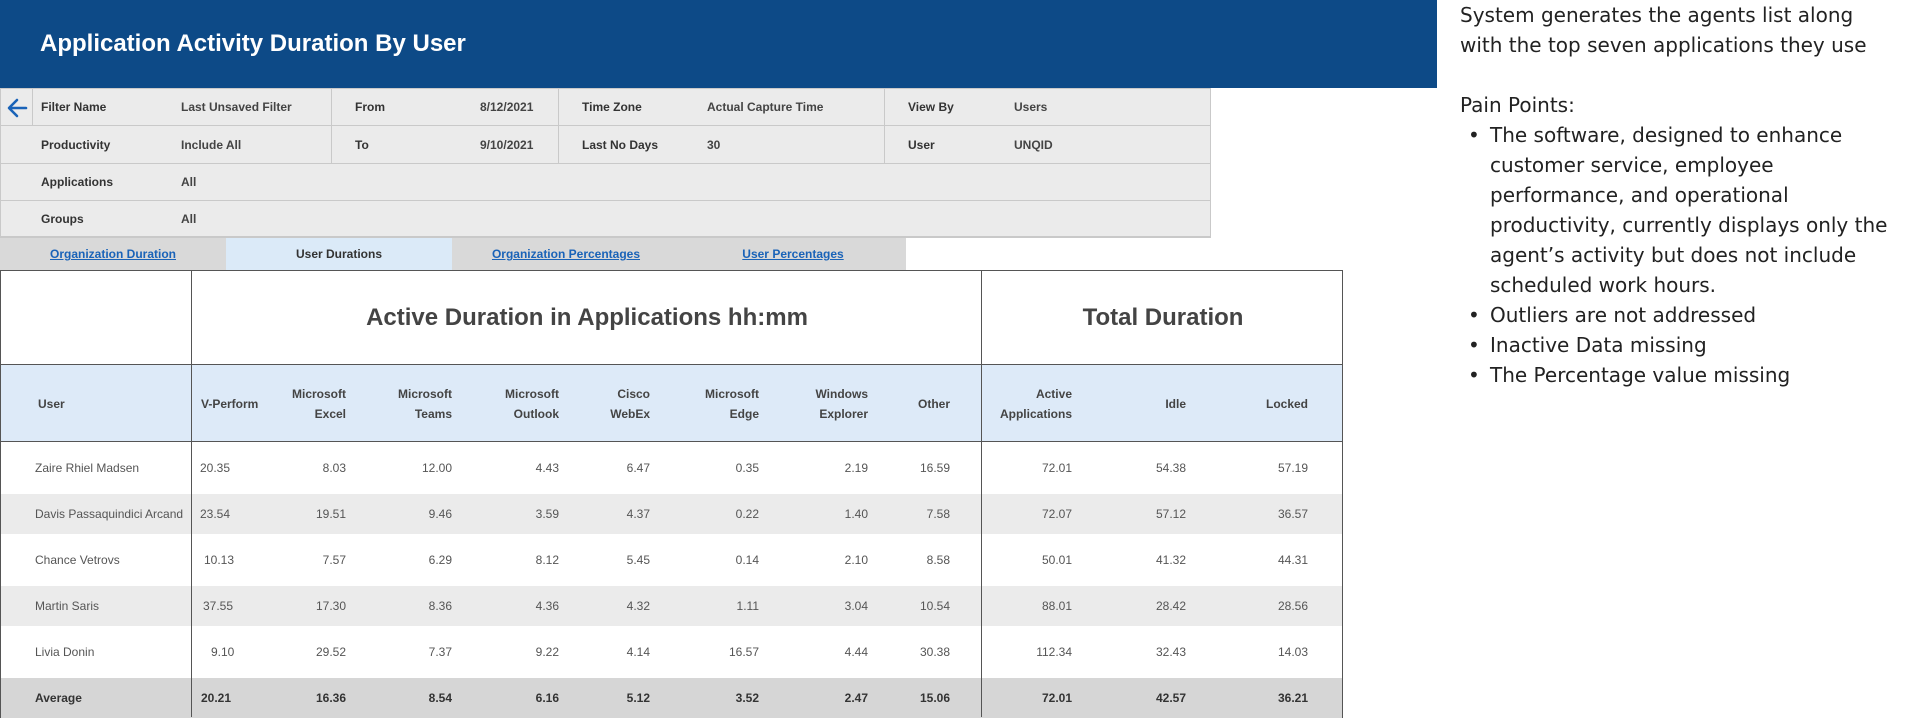  What do you see at coordinates (1175, 403) in the screenshot?
I see `col-header-idle: Idle` at bounding box center [1175, 403].